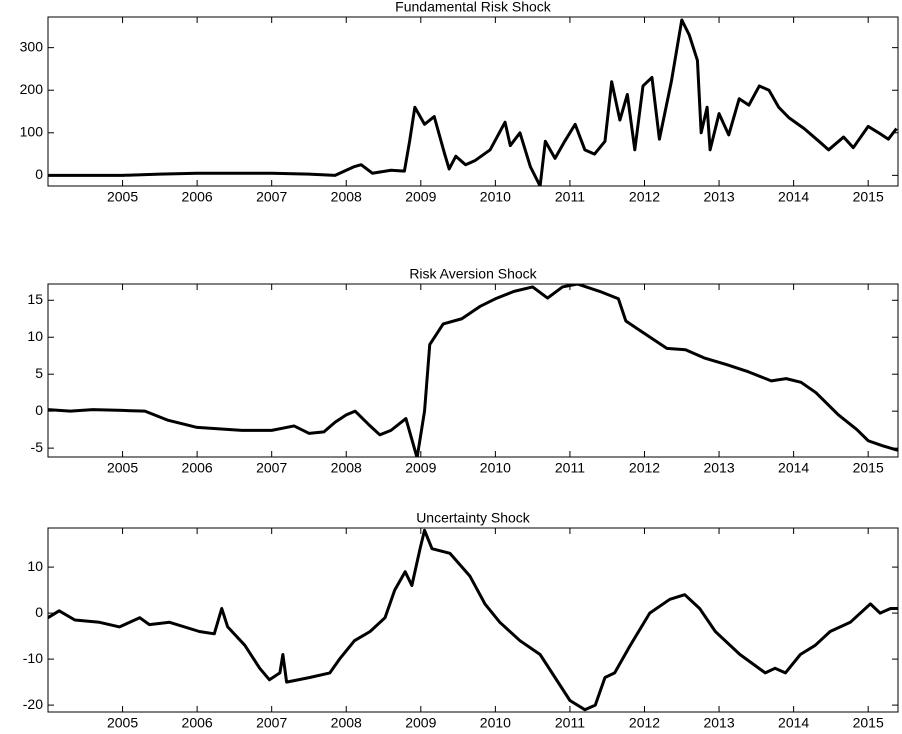 The width and height of the screenshot is (902, 734). What do you see at coordinates (32, 89) in the screenshot?
I see `y-tick-label: 200` at bounding box center [32, 89].